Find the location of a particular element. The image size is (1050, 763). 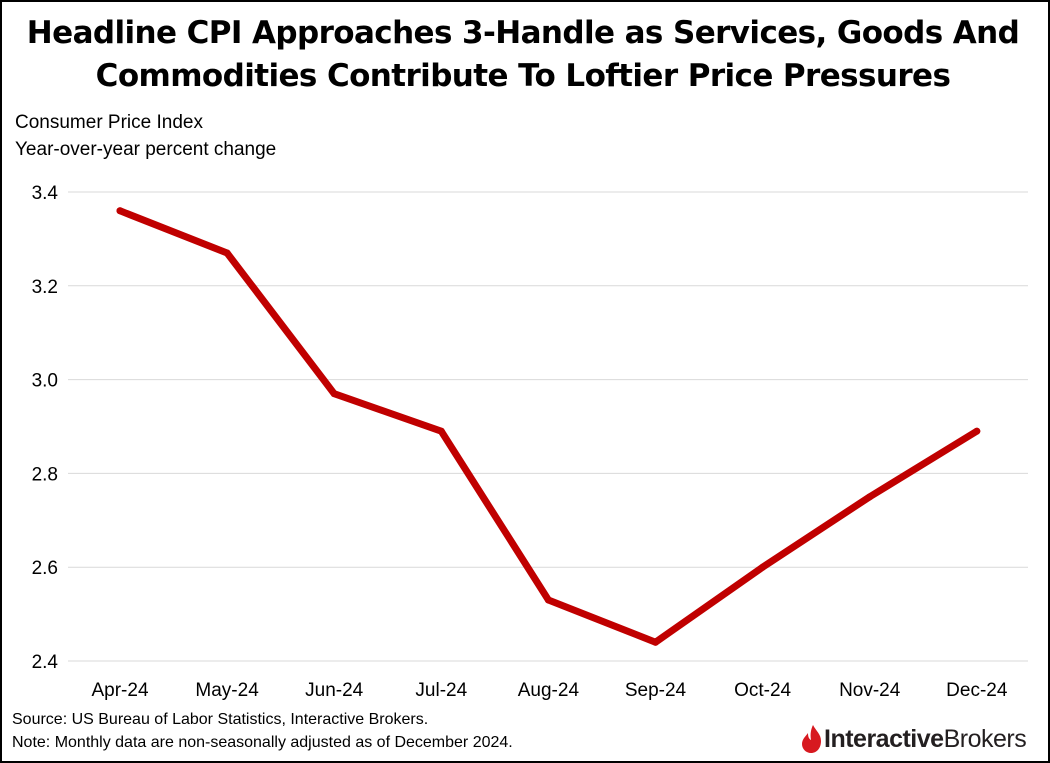

x-tick-label: Apr-24 is located at coordinates (119, 690).